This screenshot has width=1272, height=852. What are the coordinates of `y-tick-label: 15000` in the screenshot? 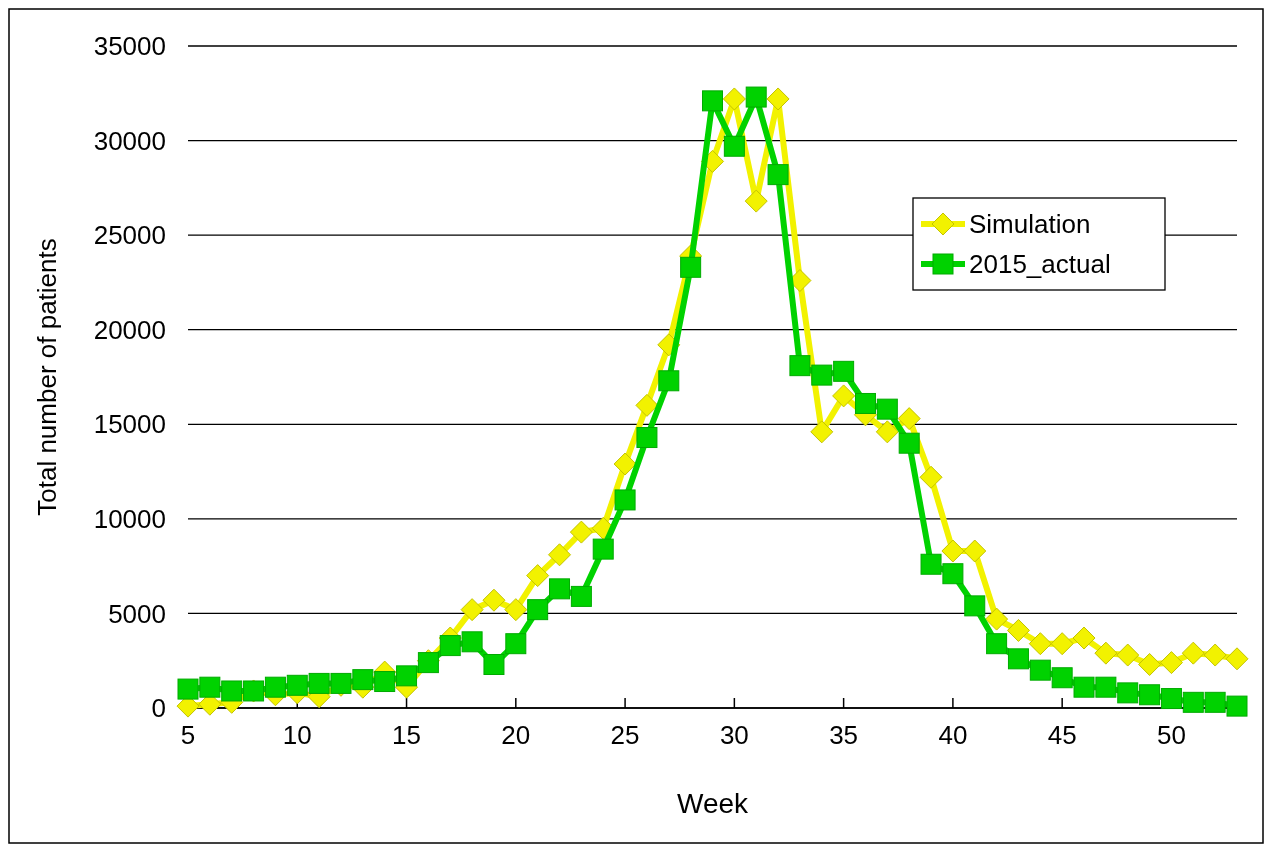 It's located at (129, 424).